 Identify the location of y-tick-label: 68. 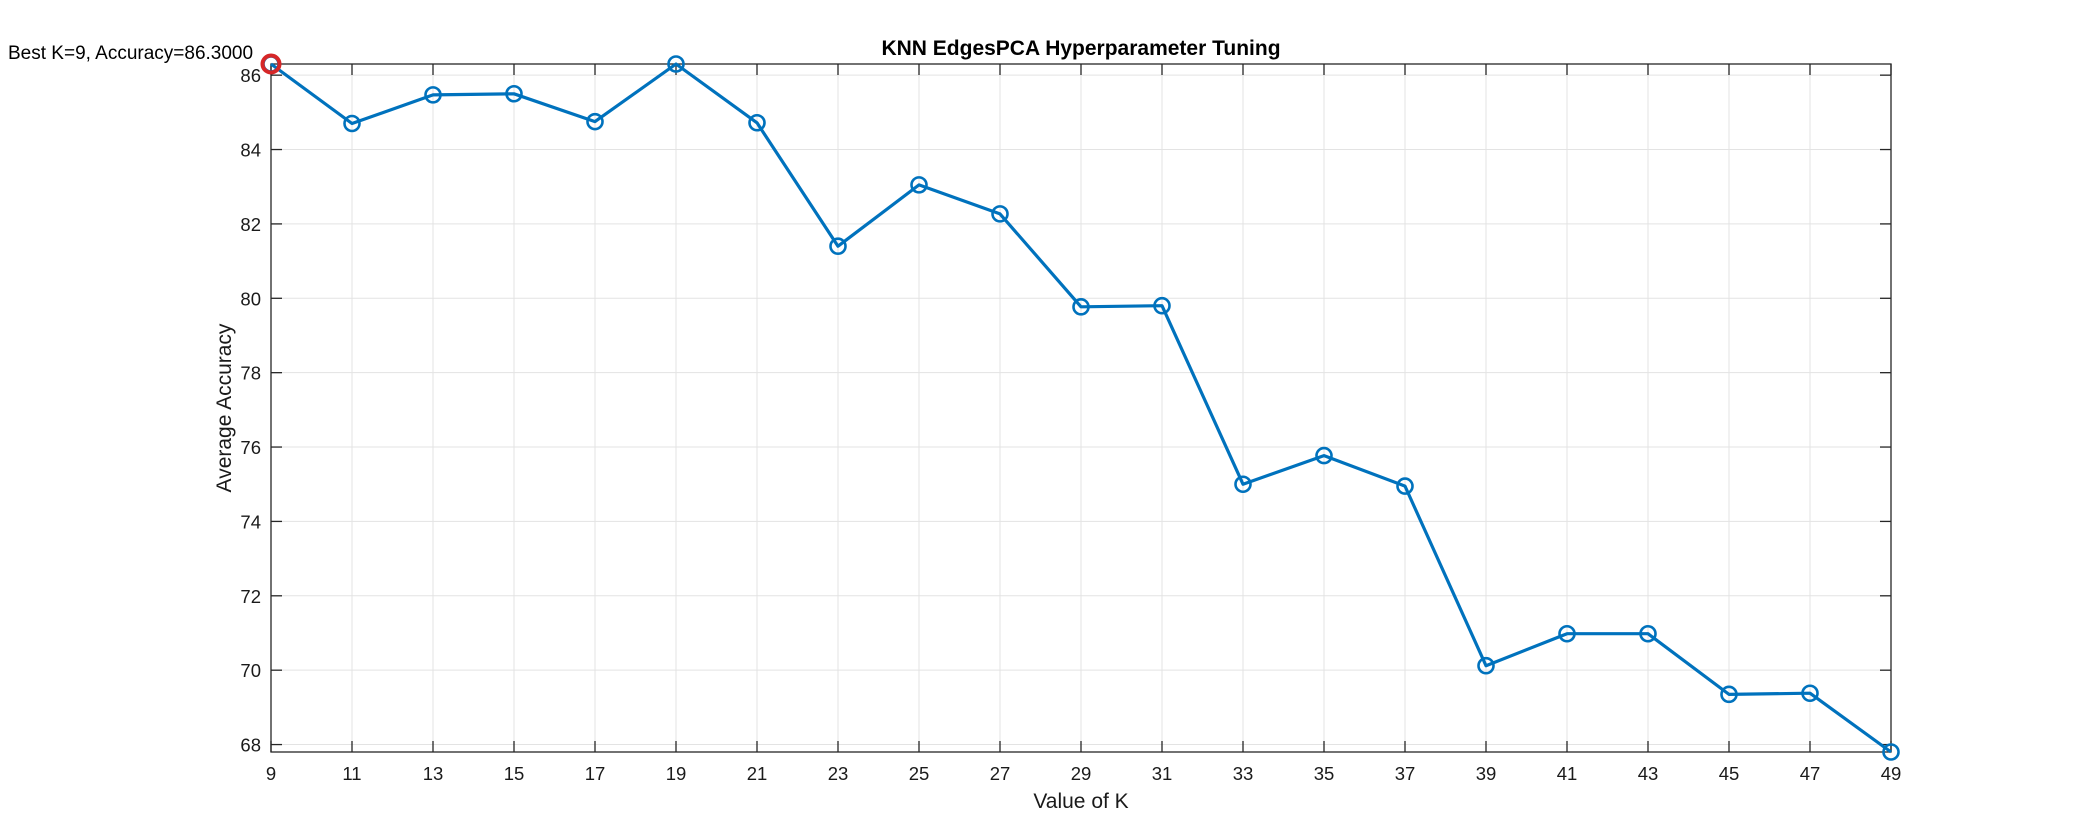
(250, 745).